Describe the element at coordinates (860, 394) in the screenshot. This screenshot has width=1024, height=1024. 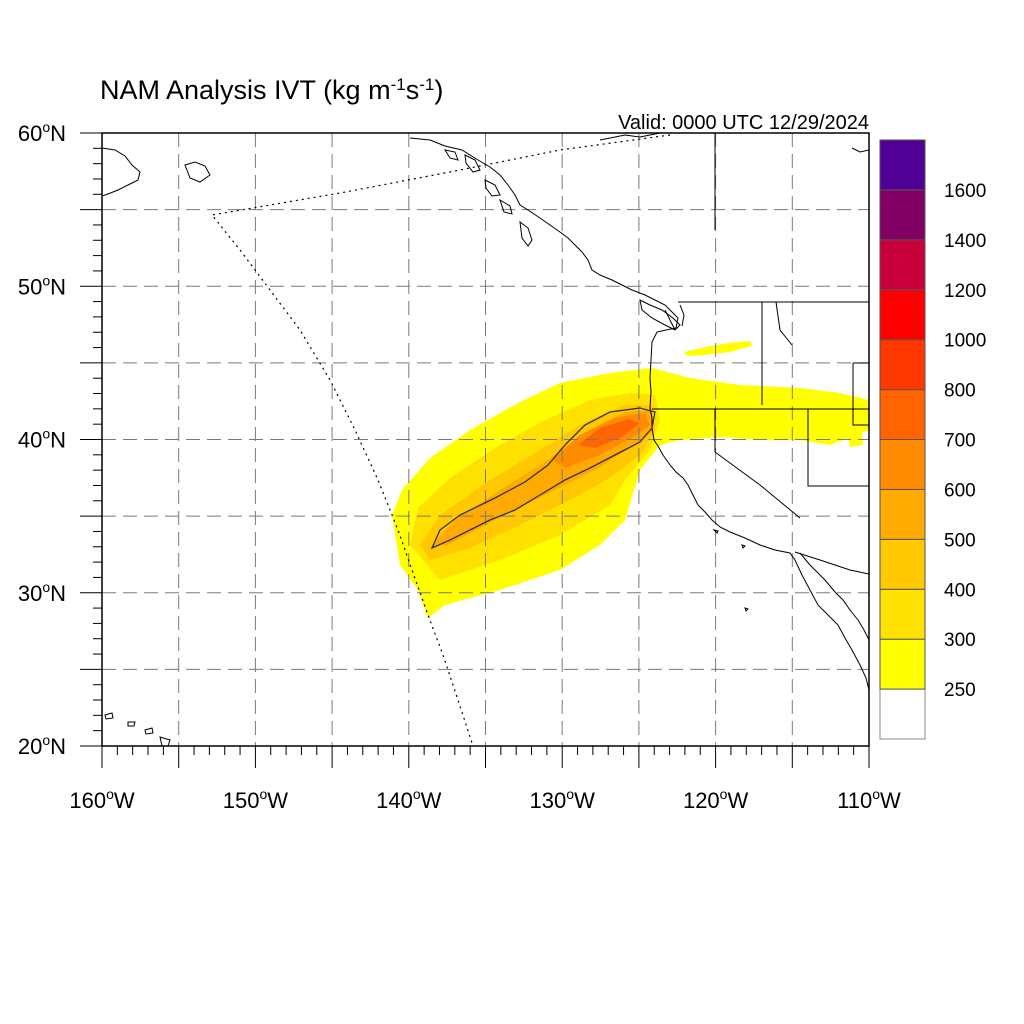
I see `utah-box` at that location.